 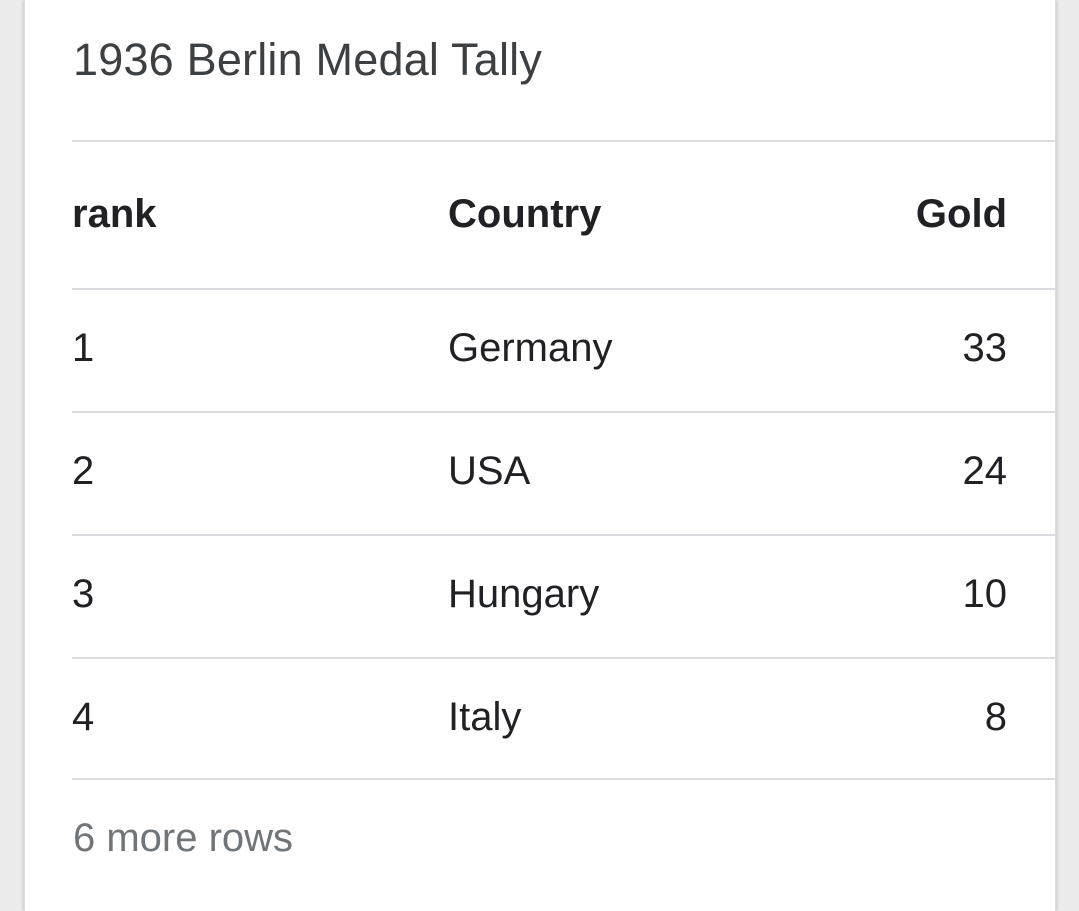 I want to click on country-cell: Italy, so click(x=485, y=717).